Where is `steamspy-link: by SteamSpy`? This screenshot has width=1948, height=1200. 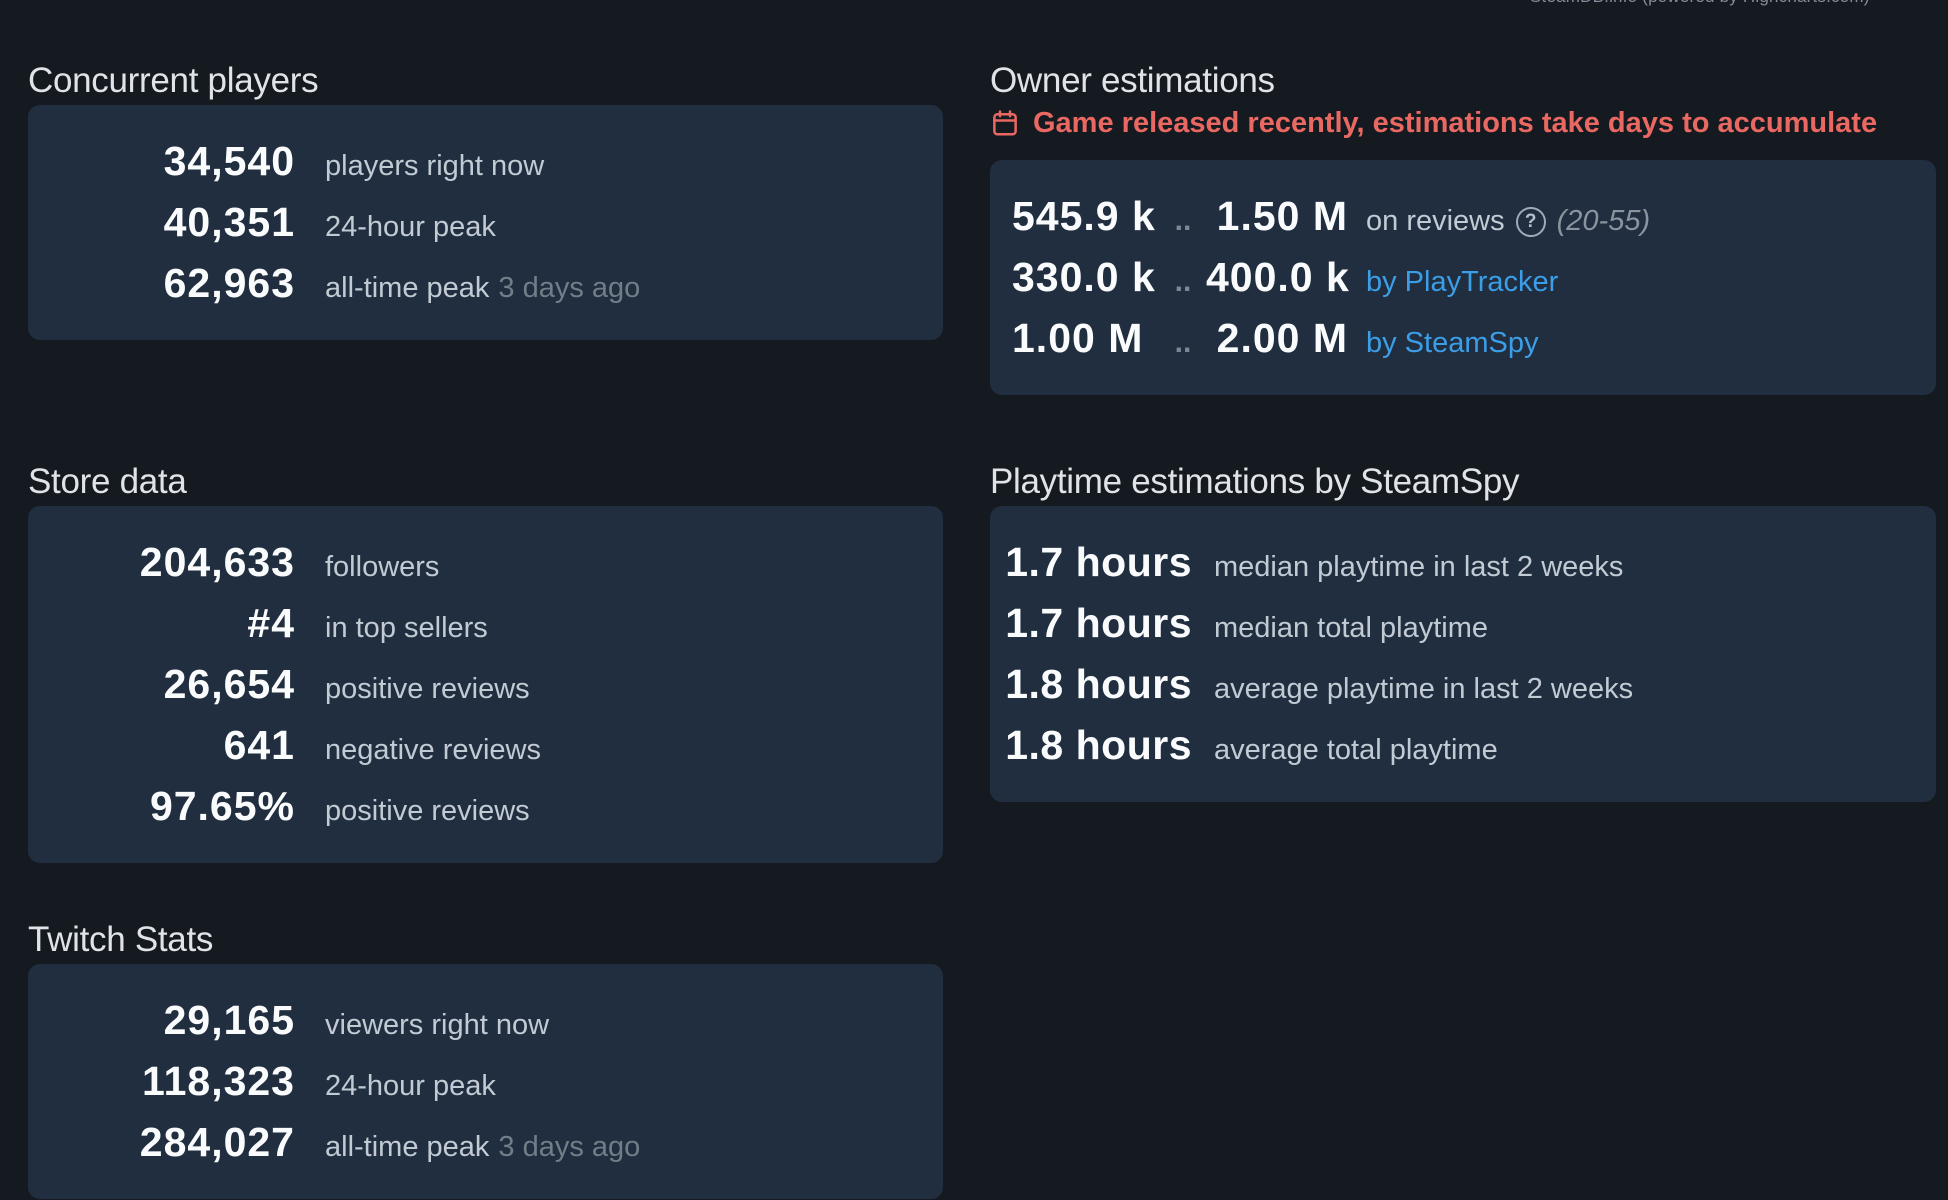
steamspy-link: by SteamSpy is located at coordinates (1452, 343).